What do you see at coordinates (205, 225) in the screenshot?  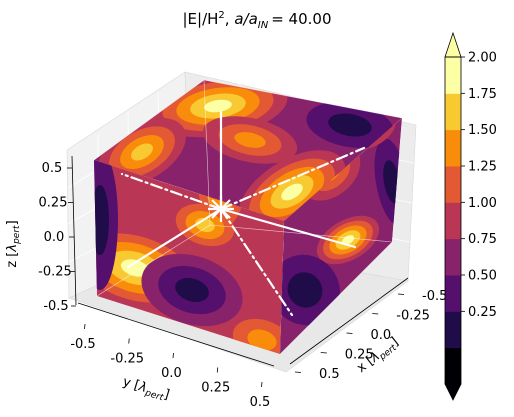 I see `left-hotspot-center` at bounding box center [205, 225].